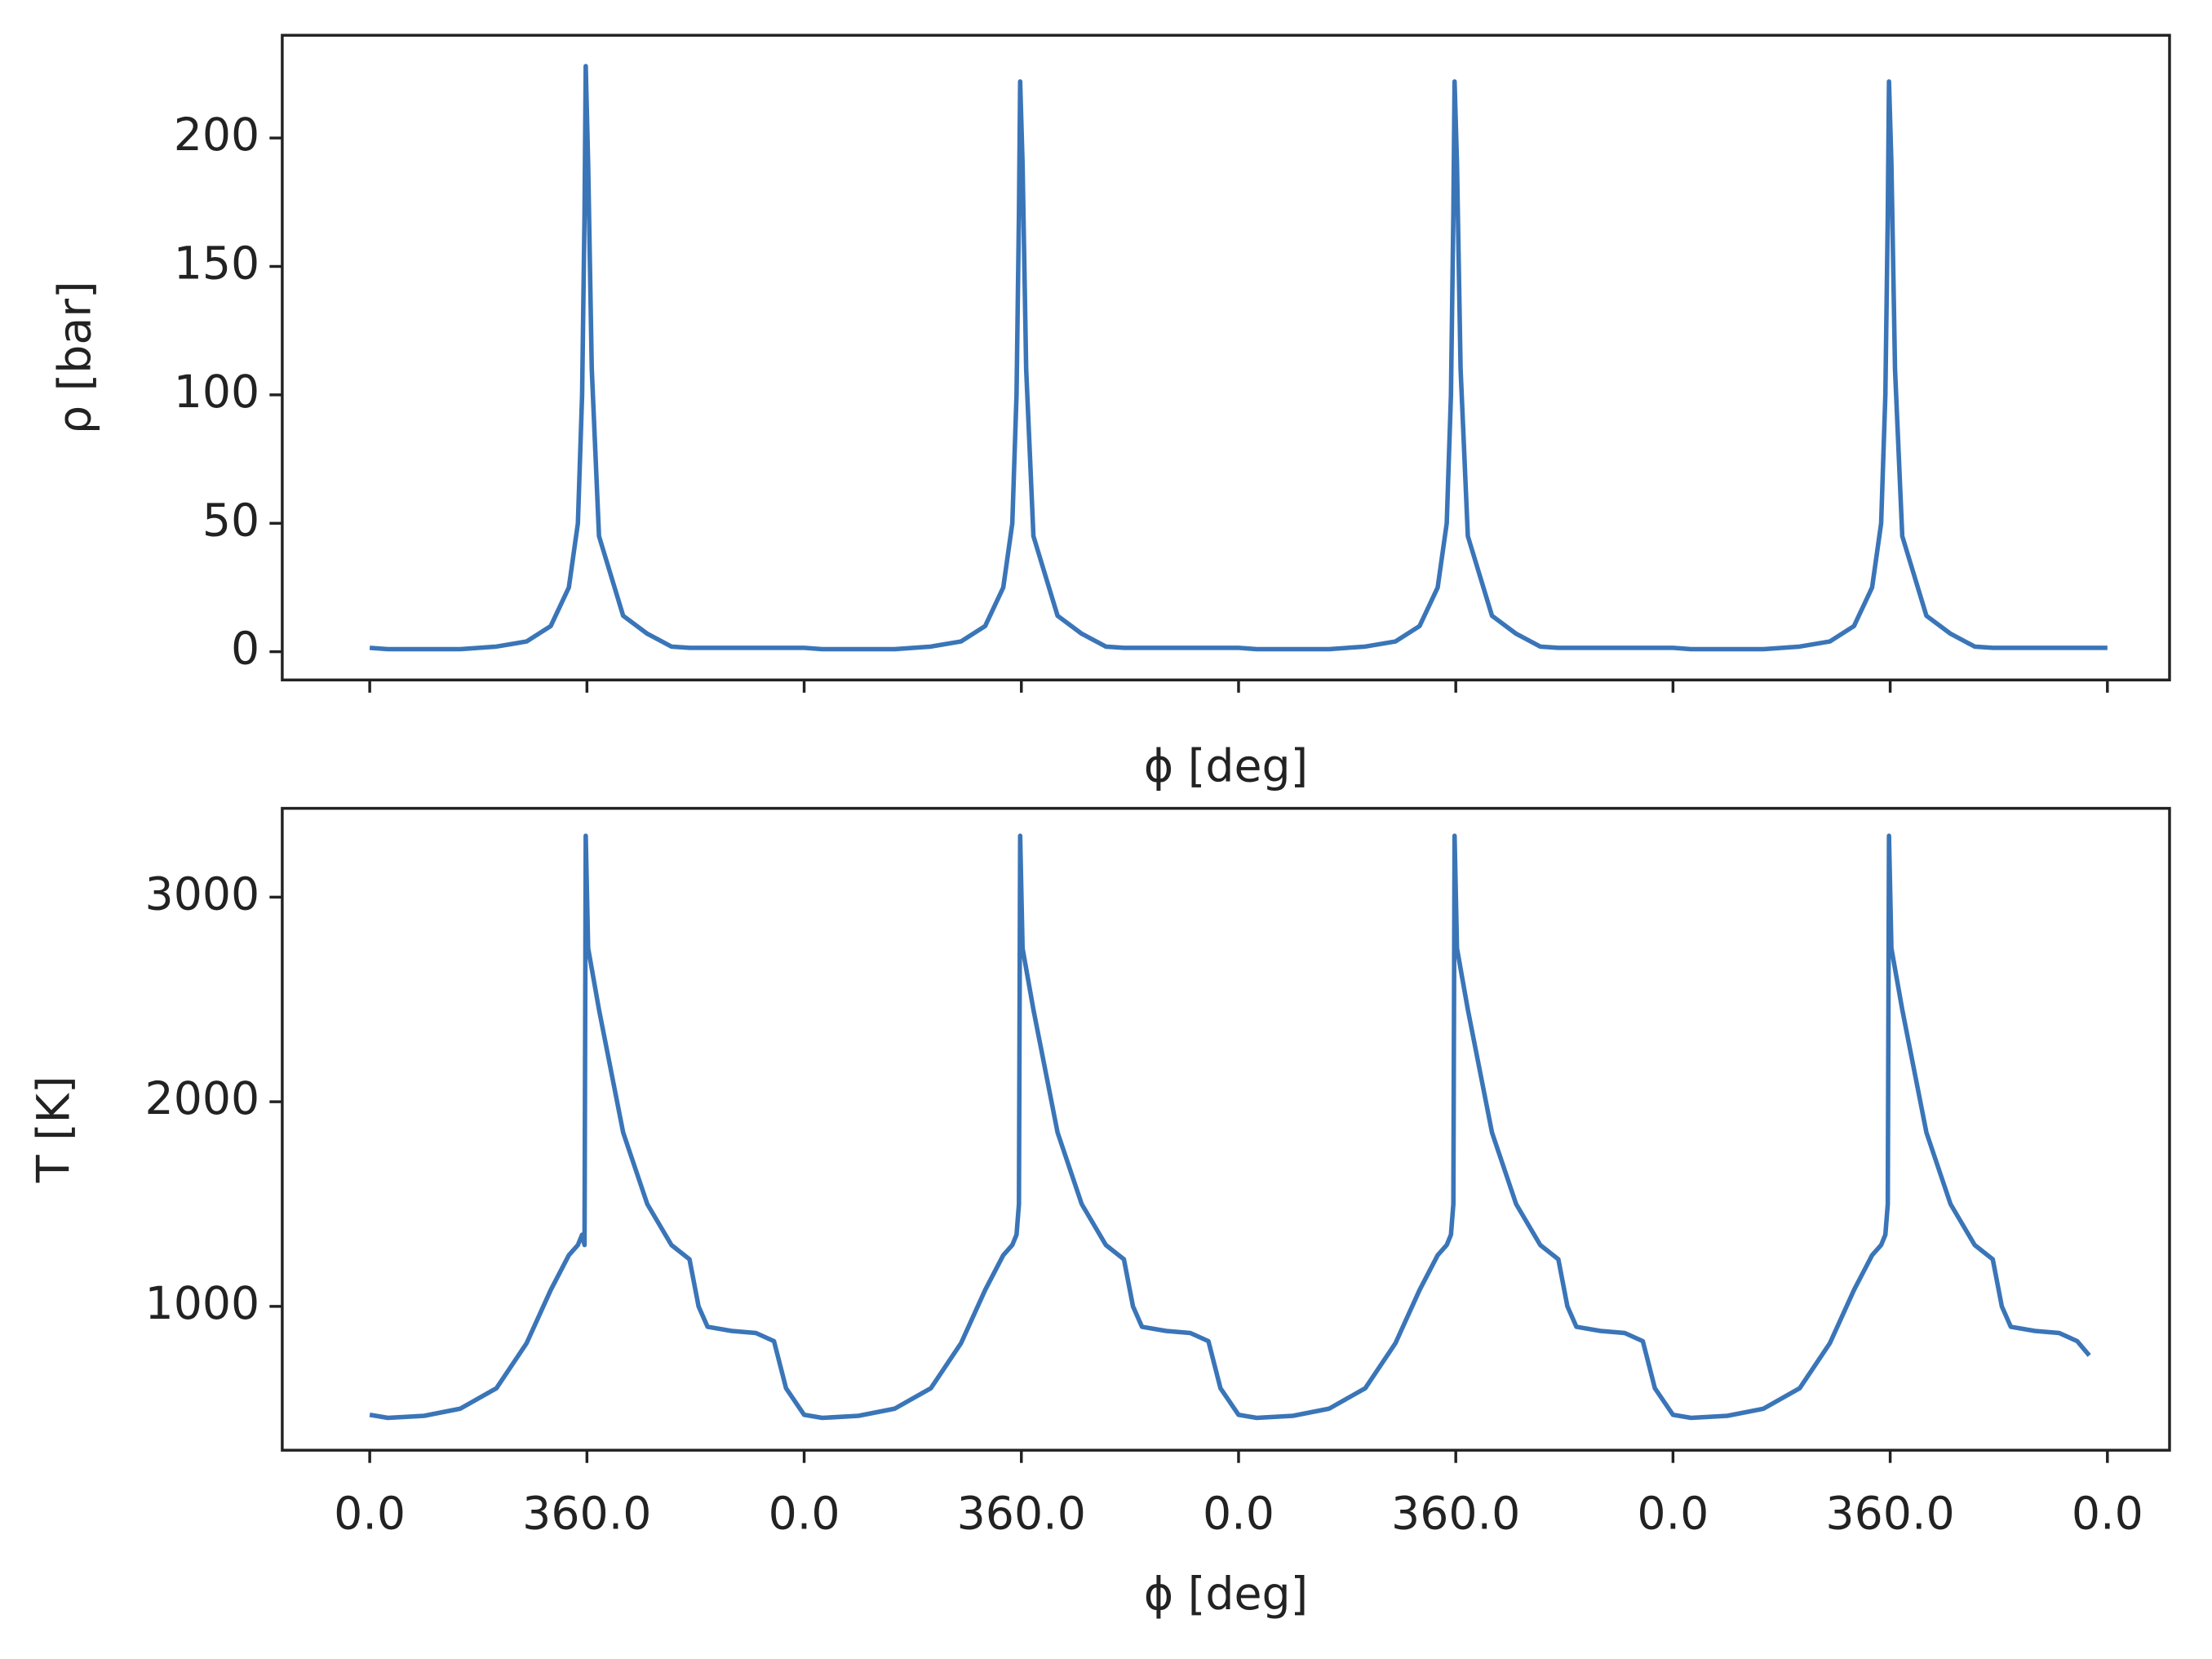 This screenshot has height=1659, width=2212. Describe the element at coordinates (202, 1099) in the screenshot. I see `y-tick-label: 2000` at that location.